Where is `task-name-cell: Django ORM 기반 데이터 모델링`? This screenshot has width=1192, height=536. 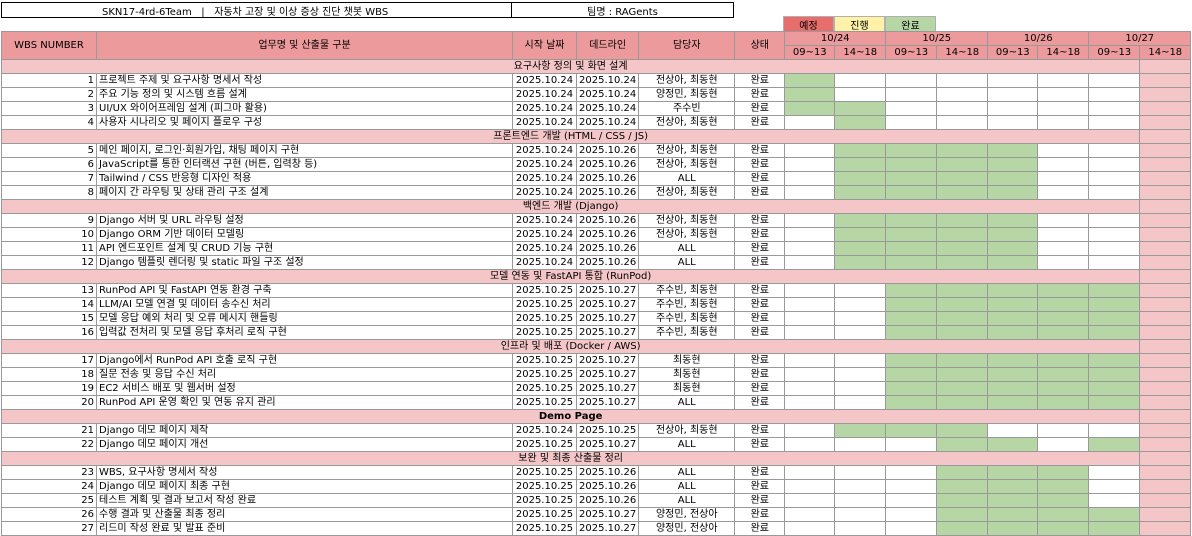
task-name-cell: Django ORM 기반 데이터 모델링 is located at coordinates (304, 234).